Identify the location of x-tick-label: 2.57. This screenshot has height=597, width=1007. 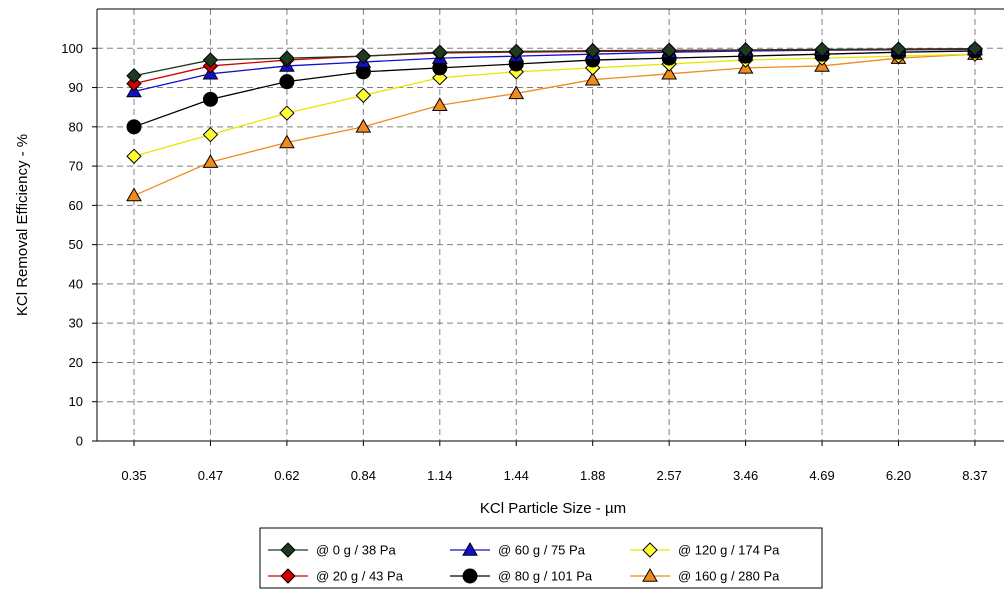
(668, 475).